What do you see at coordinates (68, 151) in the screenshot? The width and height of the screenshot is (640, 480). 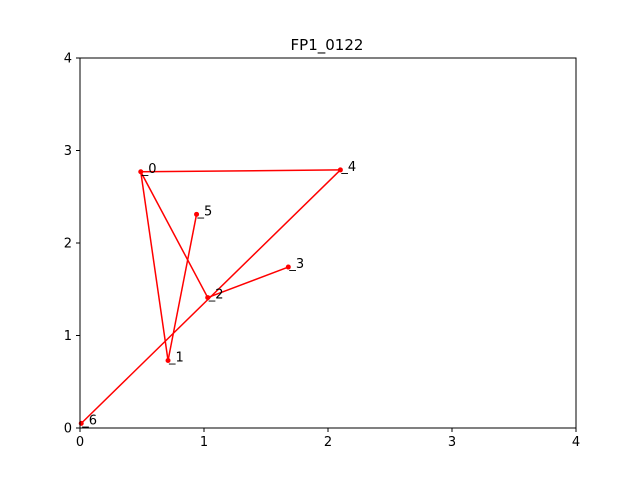 I see `y-tick-label: 3` at bounding box center [68, 151].